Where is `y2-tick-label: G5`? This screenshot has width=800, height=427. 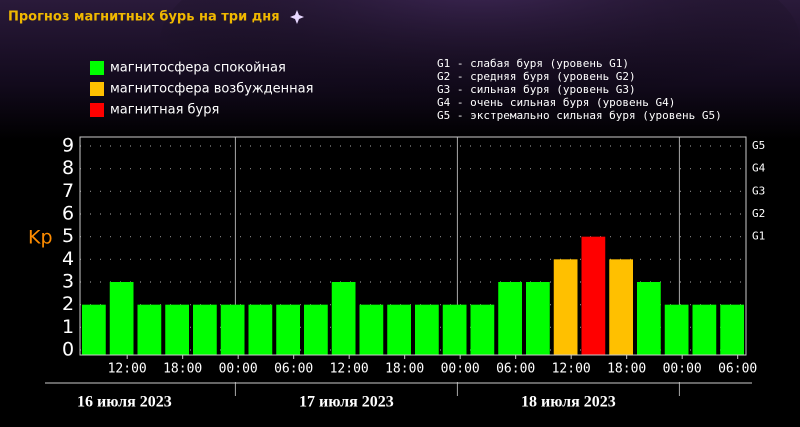 y2-tick-label: G5 is located at coordinates (758, 145).